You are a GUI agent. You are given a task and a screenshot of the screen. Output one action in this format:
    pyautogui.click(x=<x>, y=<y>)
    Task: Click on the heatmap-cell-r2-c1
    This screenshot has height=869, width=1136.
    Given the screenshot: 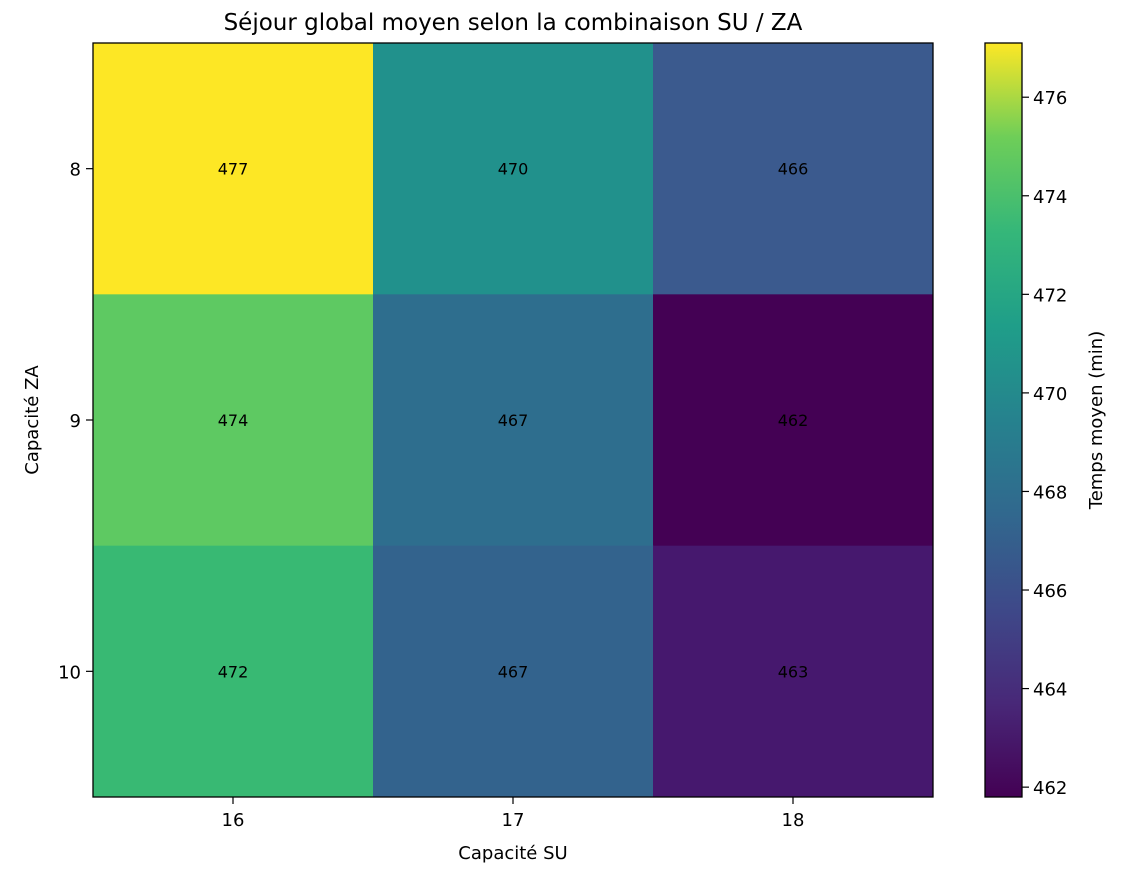 What is the action you would take?
    pyautogui.click(x=513, y=671)
    